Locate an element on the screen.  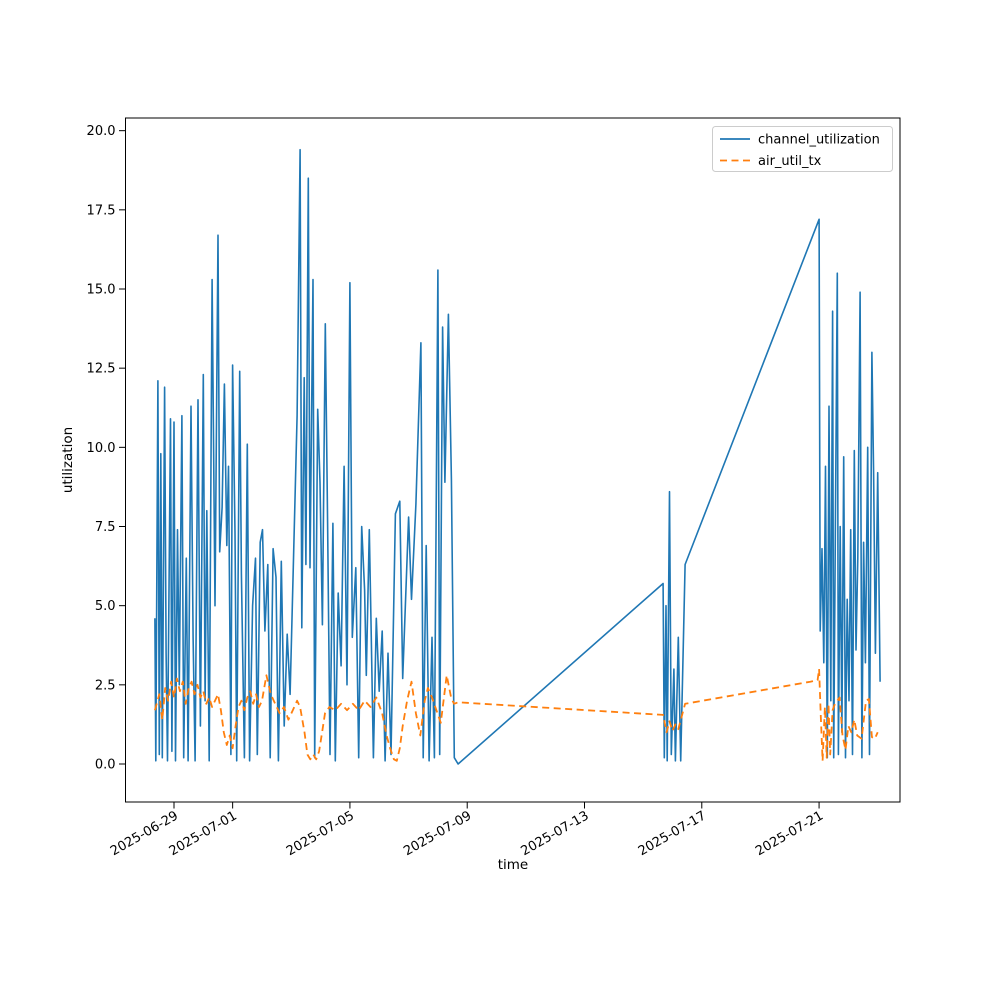
y-tick-label: 7.5 is located at coordinates (105, 527).